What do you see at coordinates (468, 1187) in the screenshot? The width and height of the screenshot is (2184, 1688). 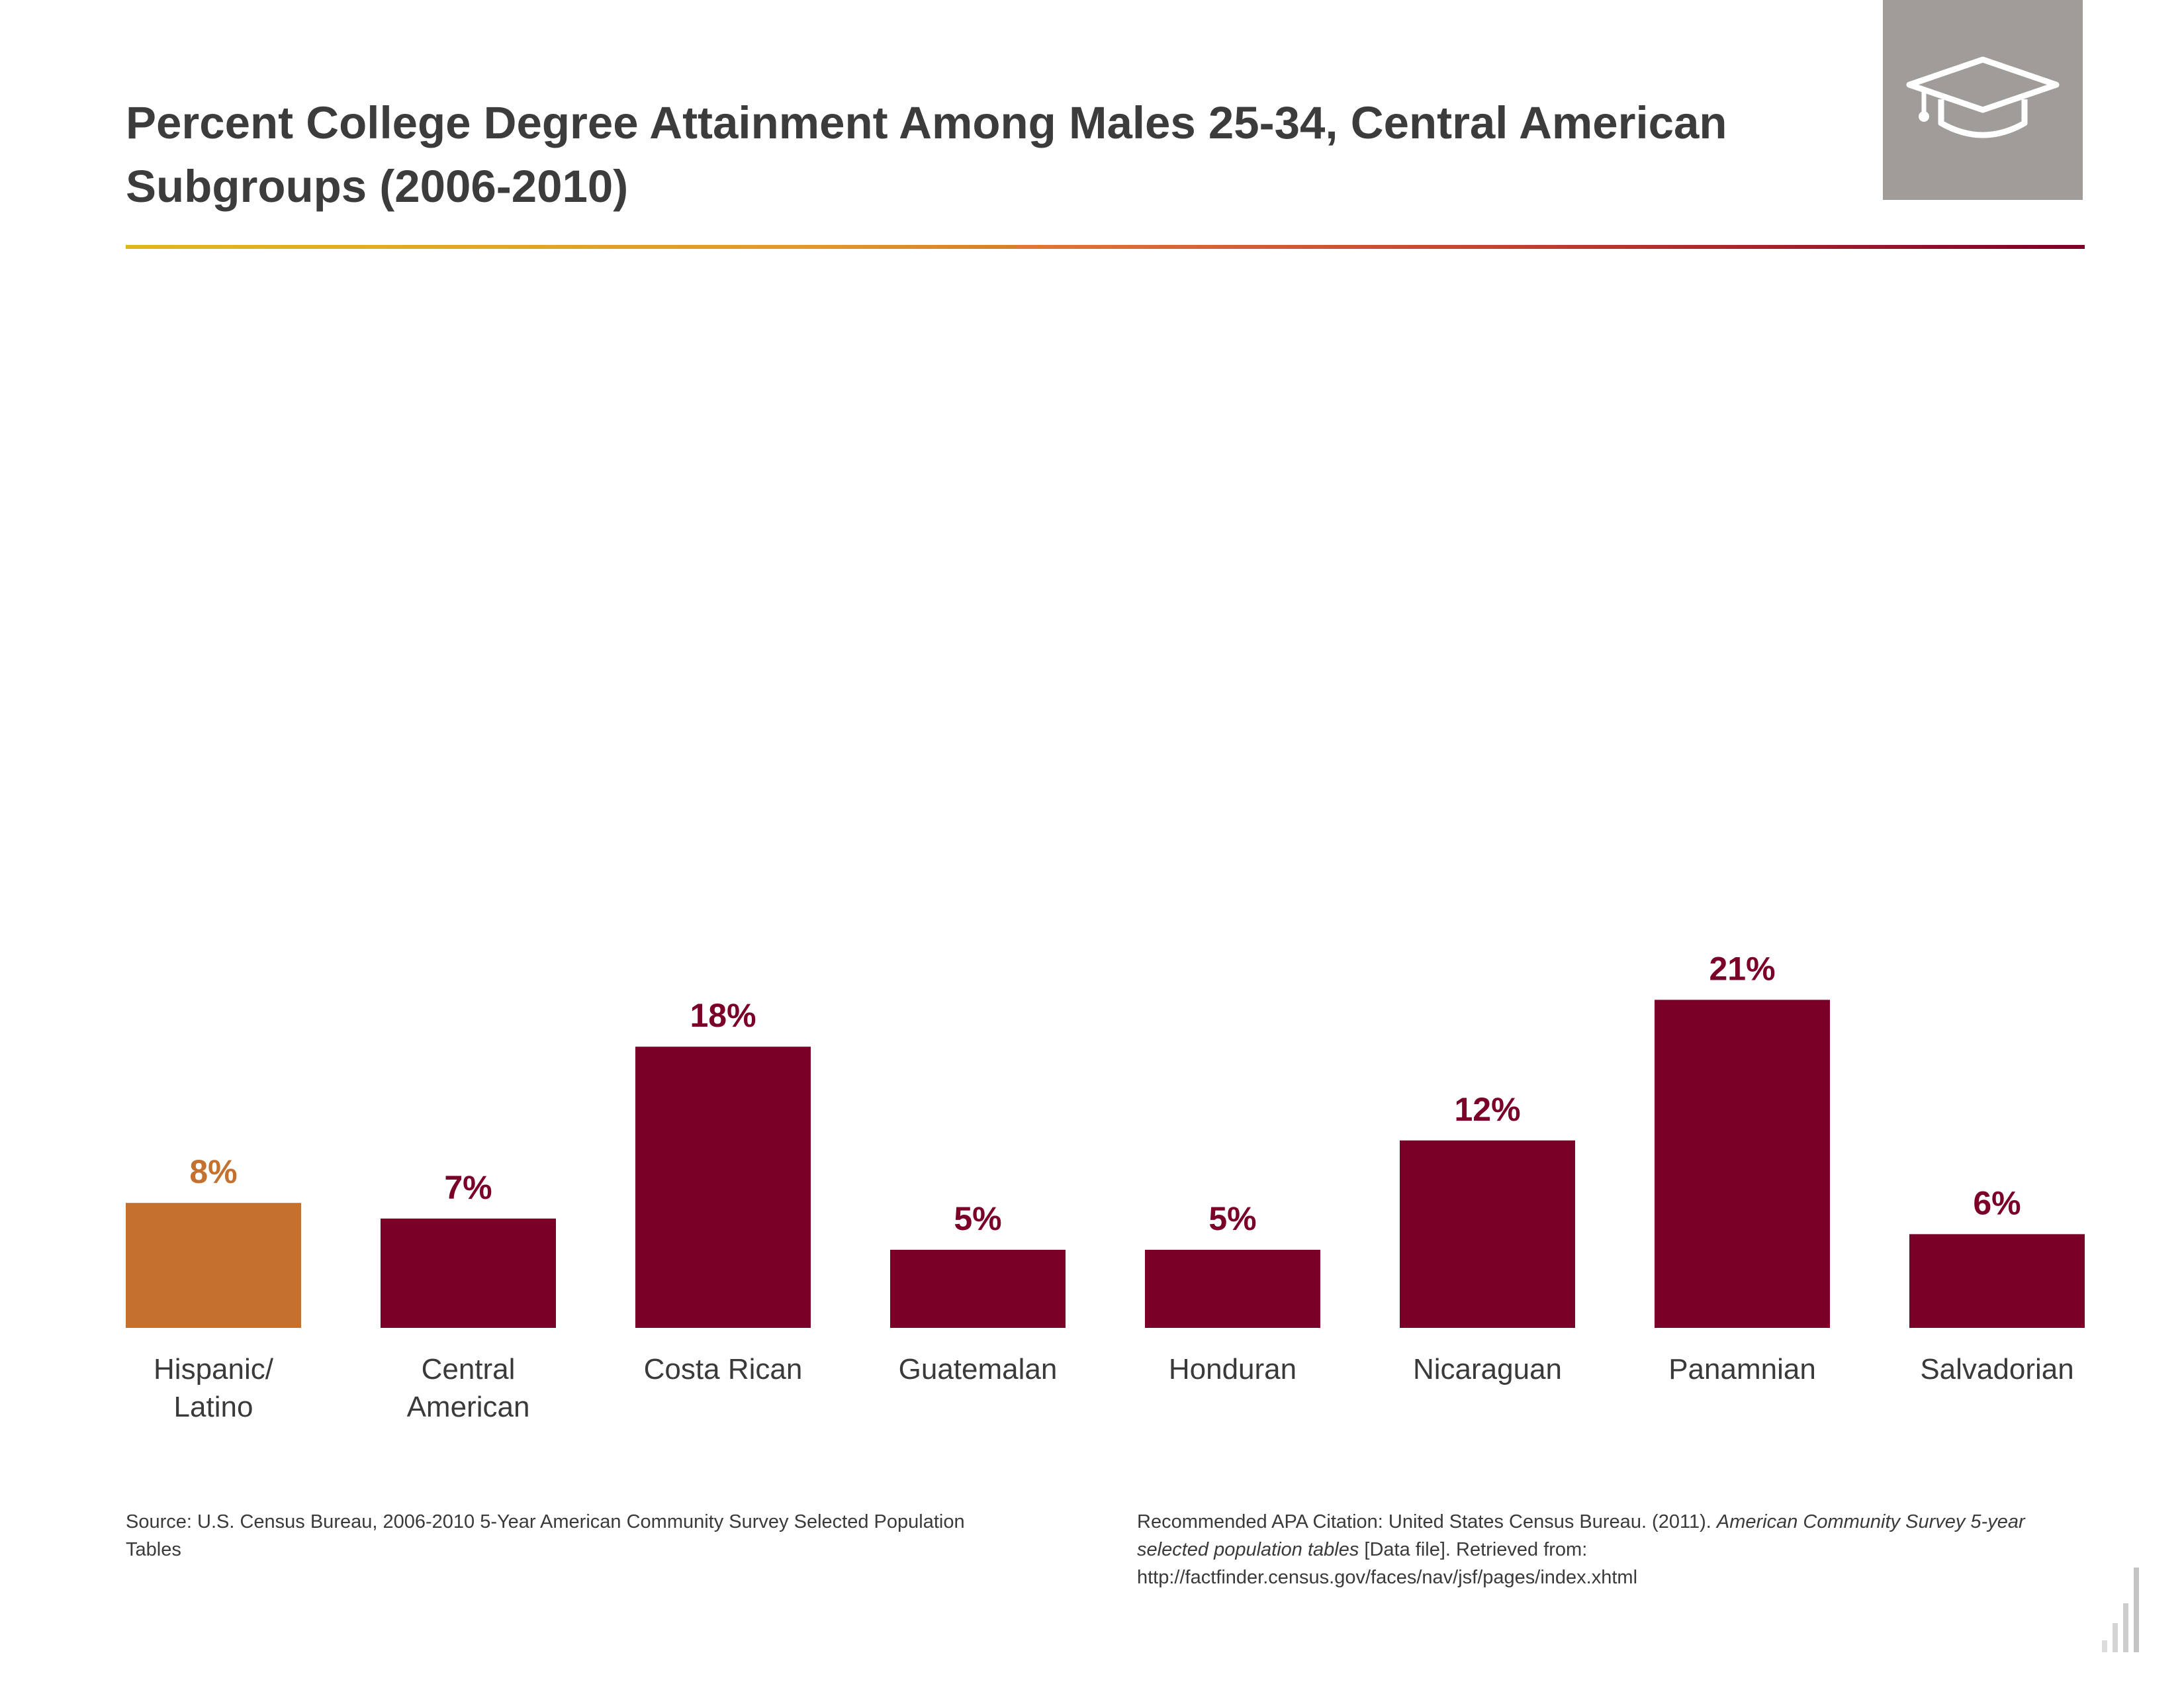 I see `value-label-central-american: 7%` at bounding box center [468, 1187].